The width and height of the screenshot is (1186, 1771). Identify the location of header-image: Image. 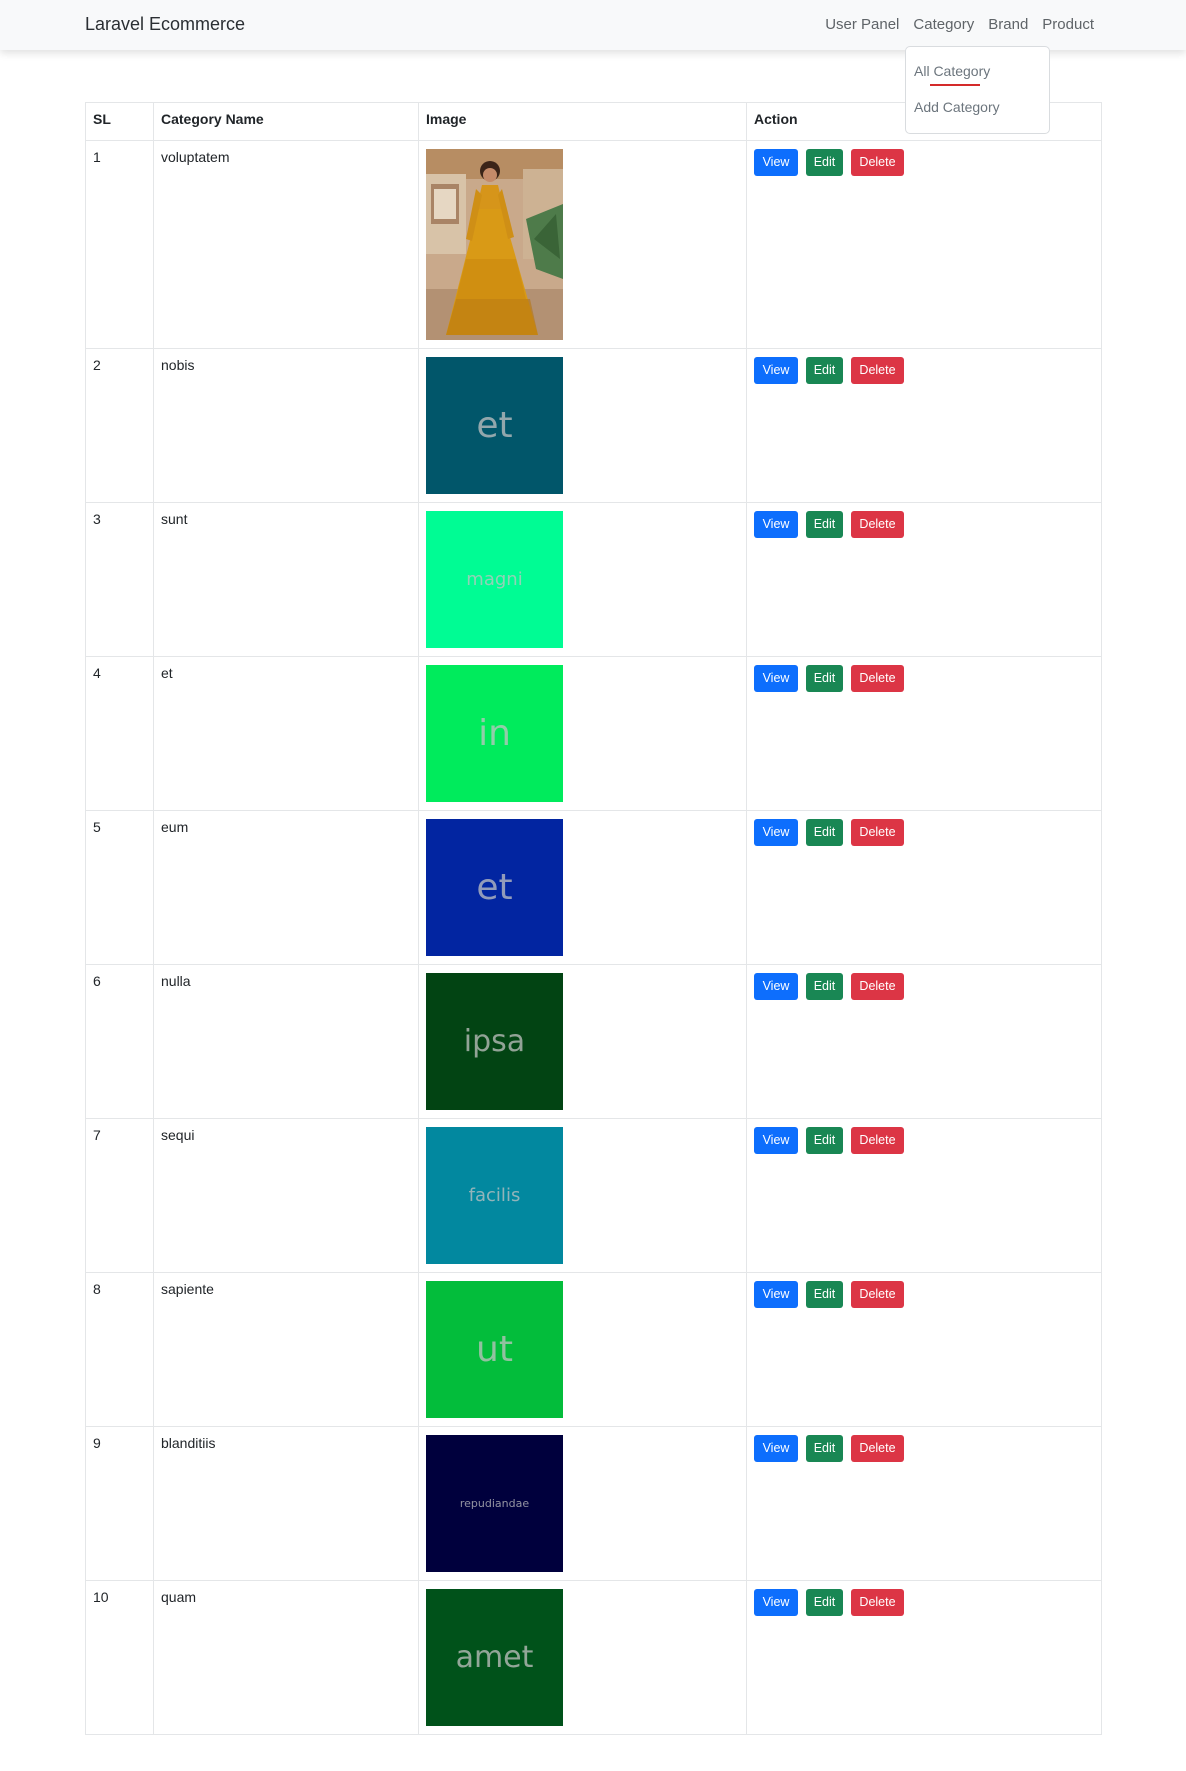
(582, 121).